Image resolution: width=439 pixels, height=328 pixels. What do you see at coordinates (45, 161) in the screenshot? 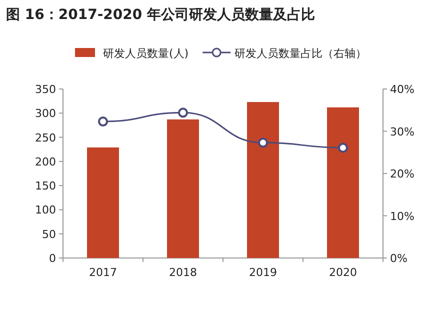
I see `y-tick-label: 200` at bounding box center [45, 161].